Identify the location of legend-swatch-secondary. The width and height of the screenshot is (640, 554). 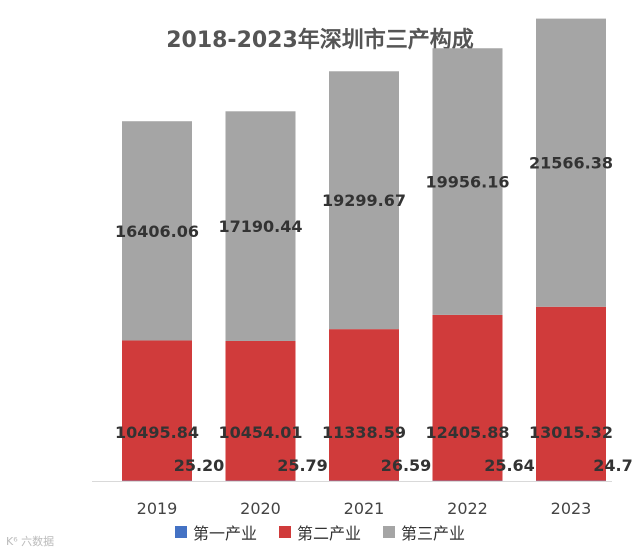
(284, 532).